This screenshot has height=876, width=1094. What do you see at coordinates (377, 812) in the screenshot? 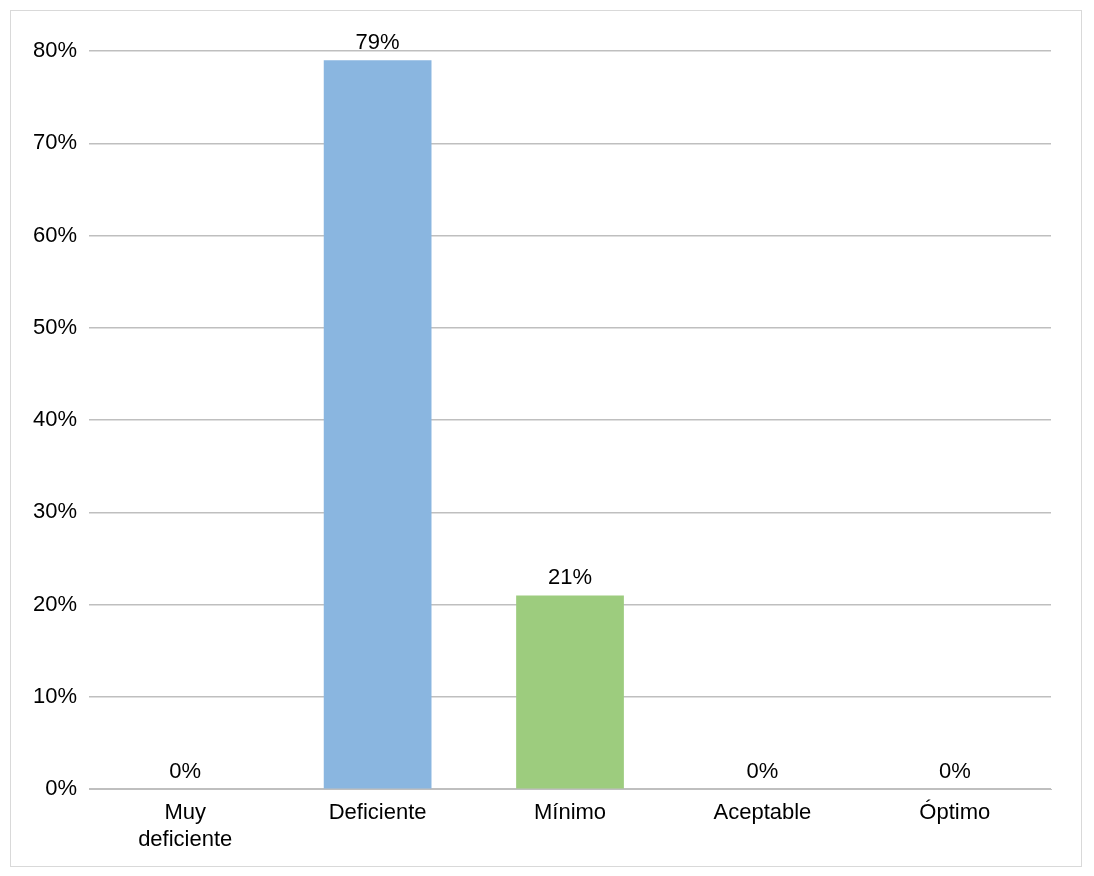
I see `x-tick-label: Deficiente` at bounding box center [377, 812].